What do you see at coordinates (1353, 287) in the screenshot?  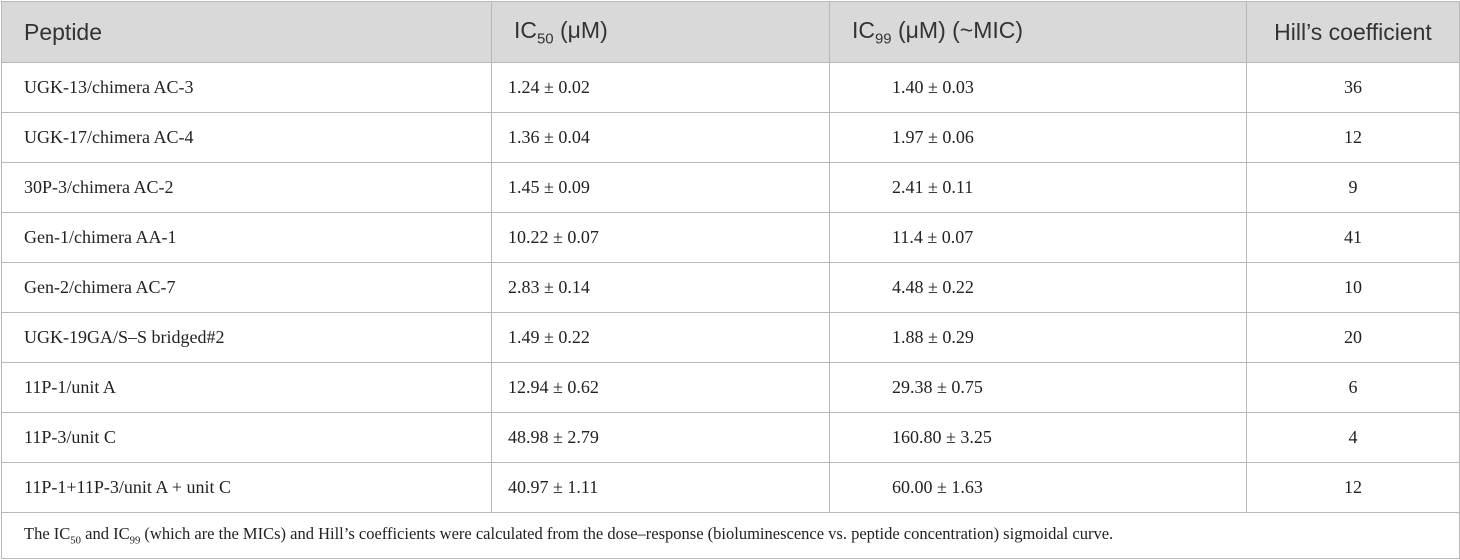 I see `table-cell: 10` at bounding box center [1353, 287].